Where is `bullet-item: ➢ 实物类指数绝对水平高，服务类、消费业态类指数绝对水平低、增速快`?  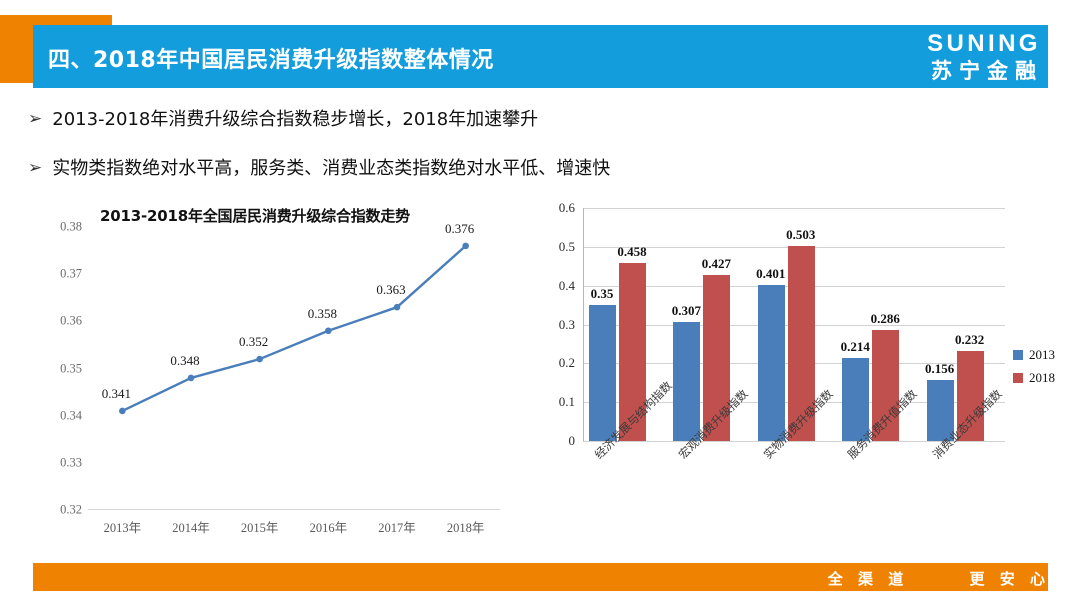
bullet-item: ➢ 实物类指数绝对水平高，服务类、消费业态类指数绝对水平低、增速快 is located at coordinates (319, 169).